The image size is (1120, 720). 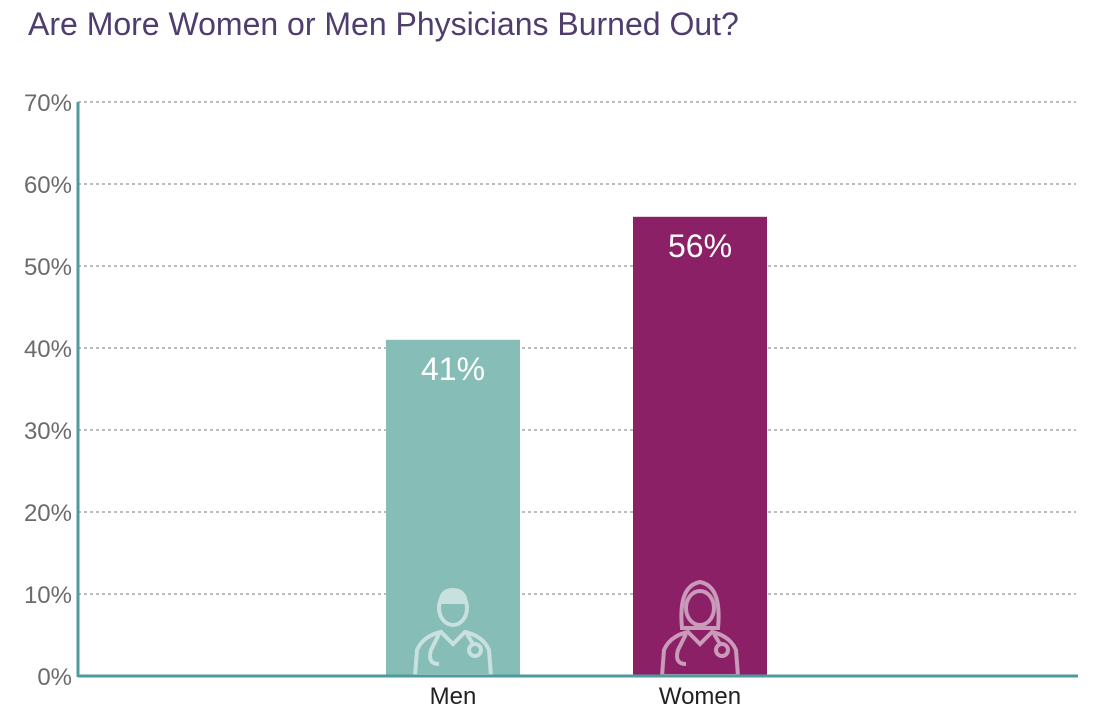 I want to click on y-tick-label: 0%, so click(x=54, y=677).